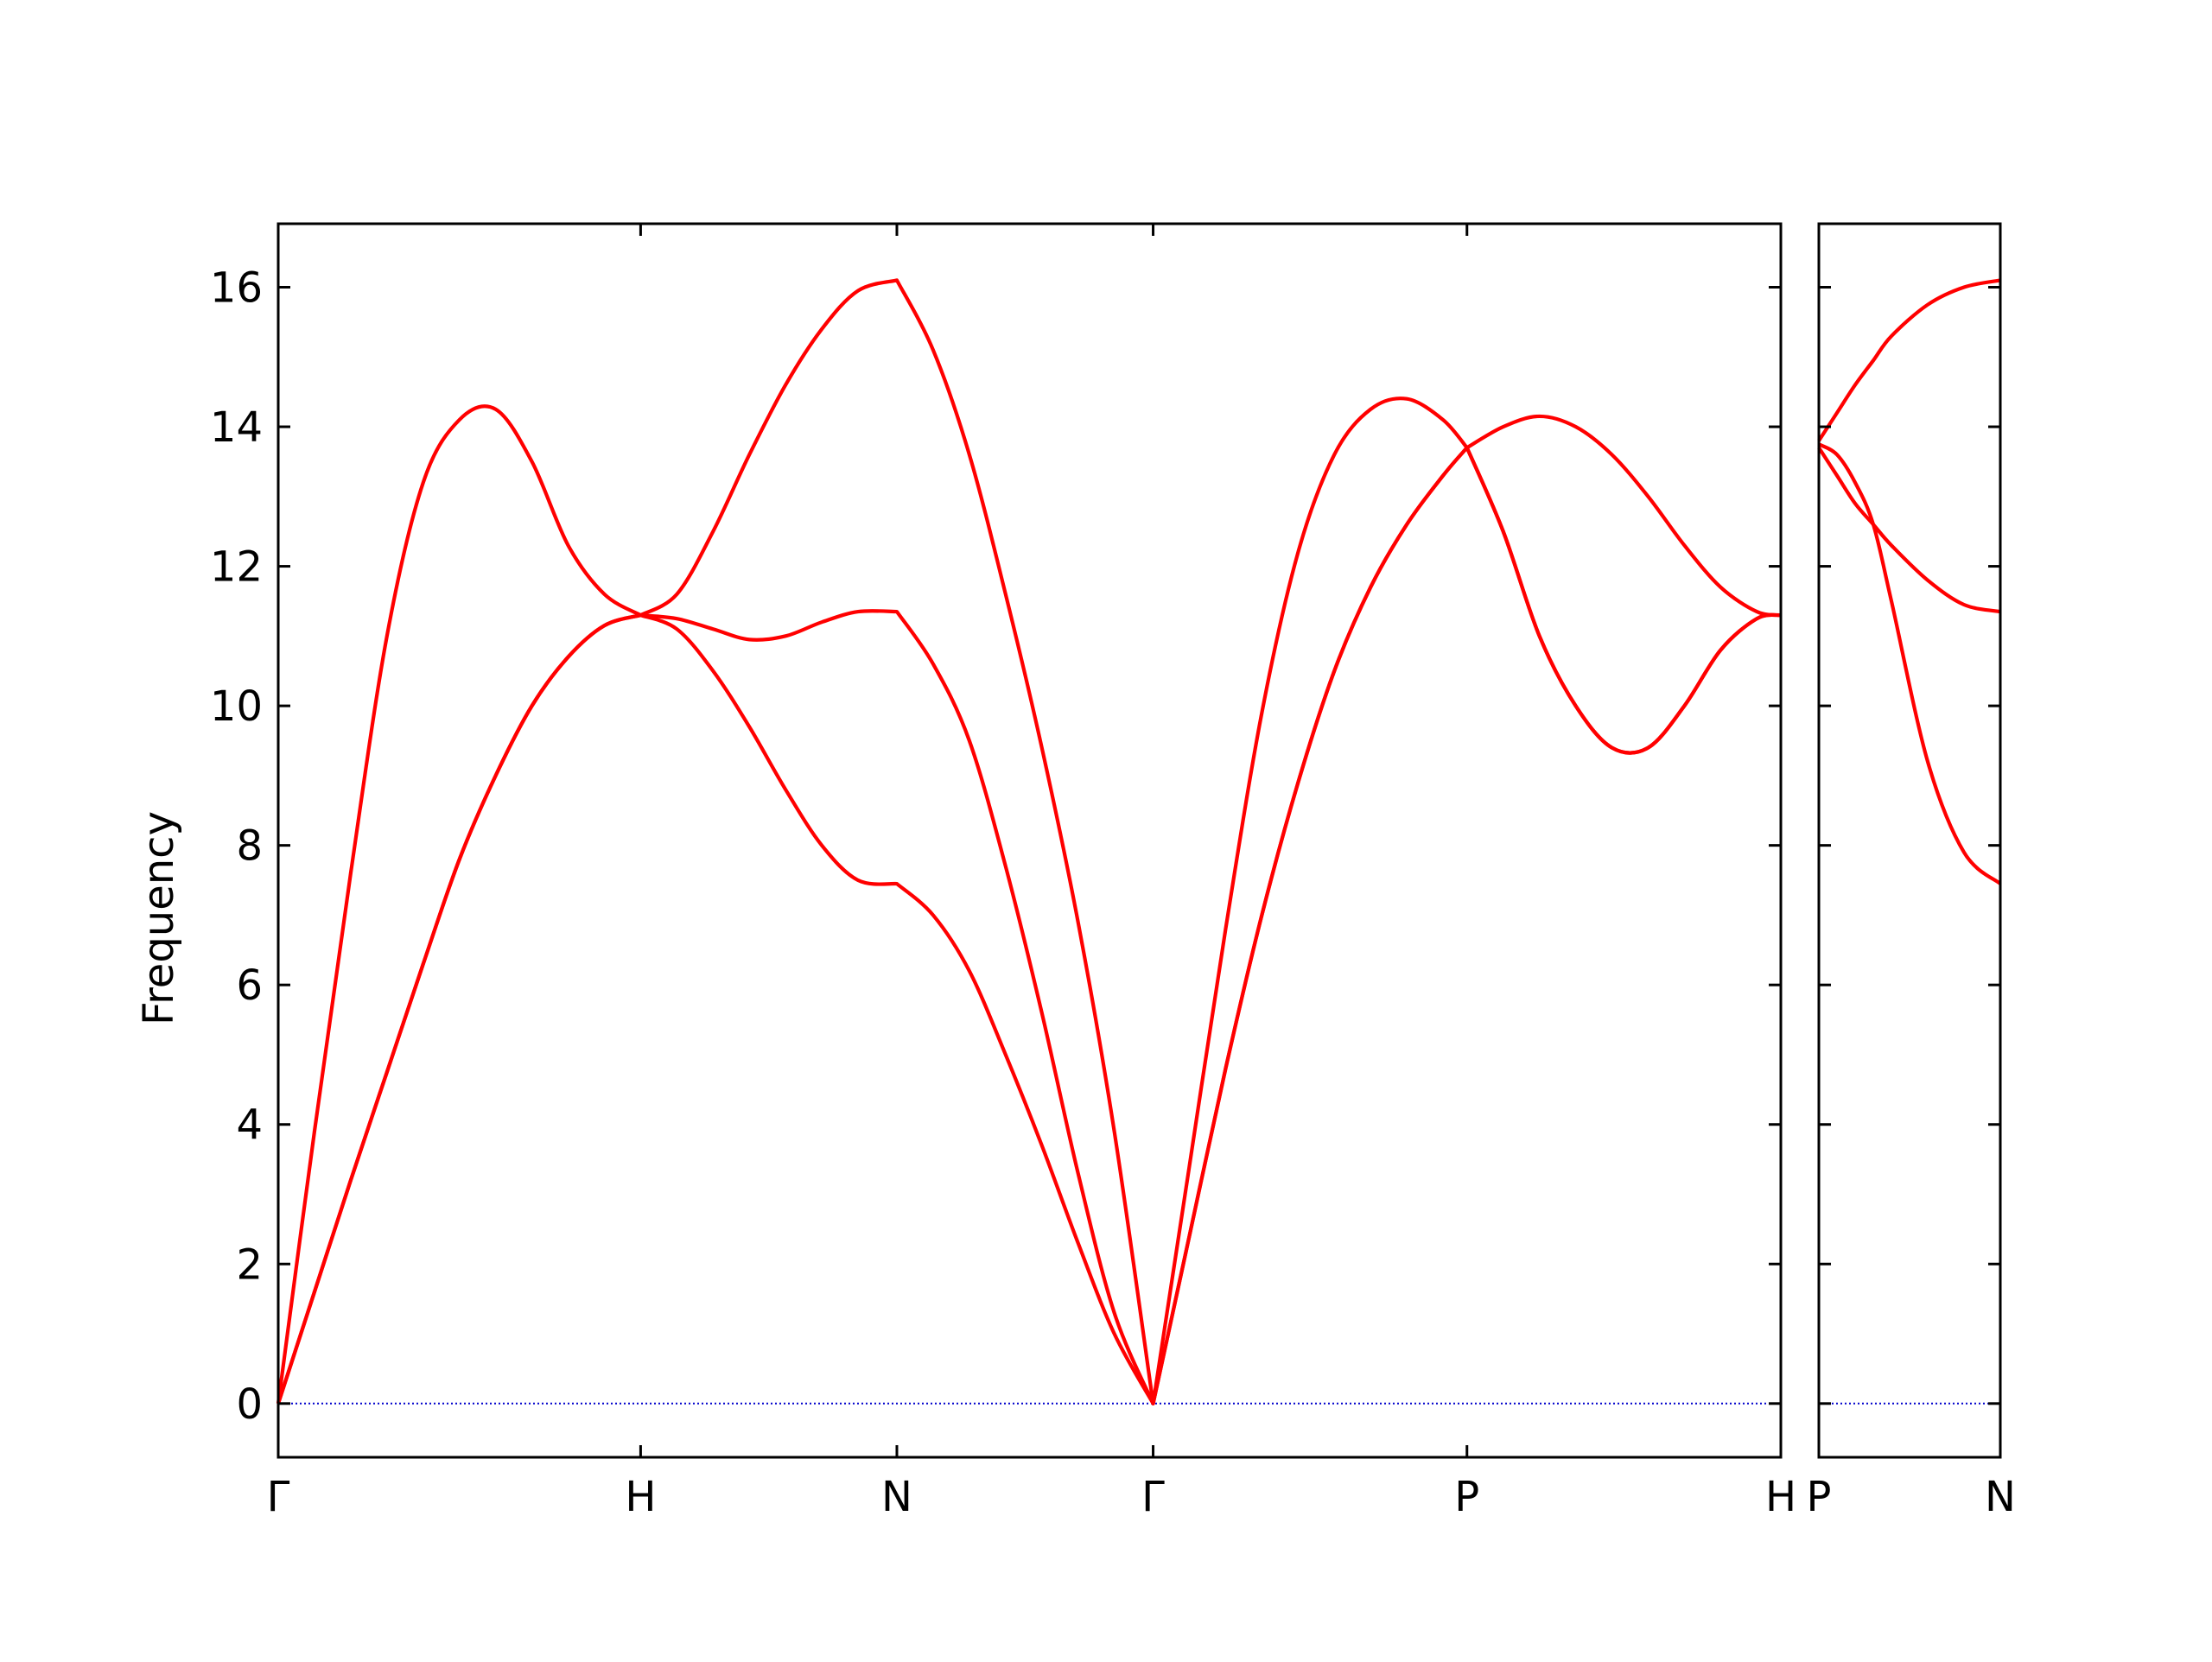 The image size is (2212, 1662). I want to click on y-tick-label: 14, so click(236, 427).